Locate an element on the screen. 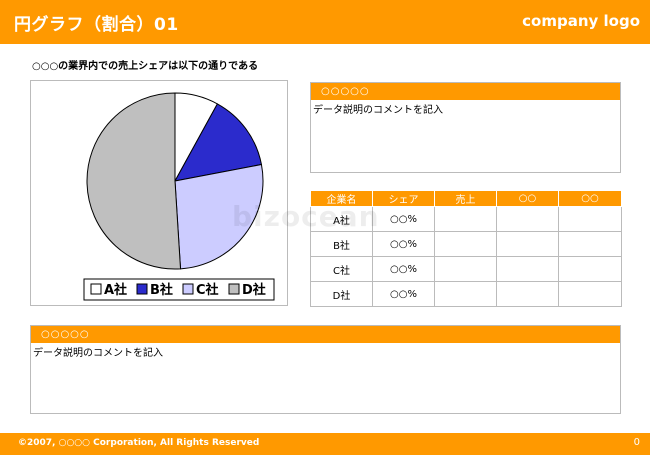  legend-box is located at coordinates (179, 289).